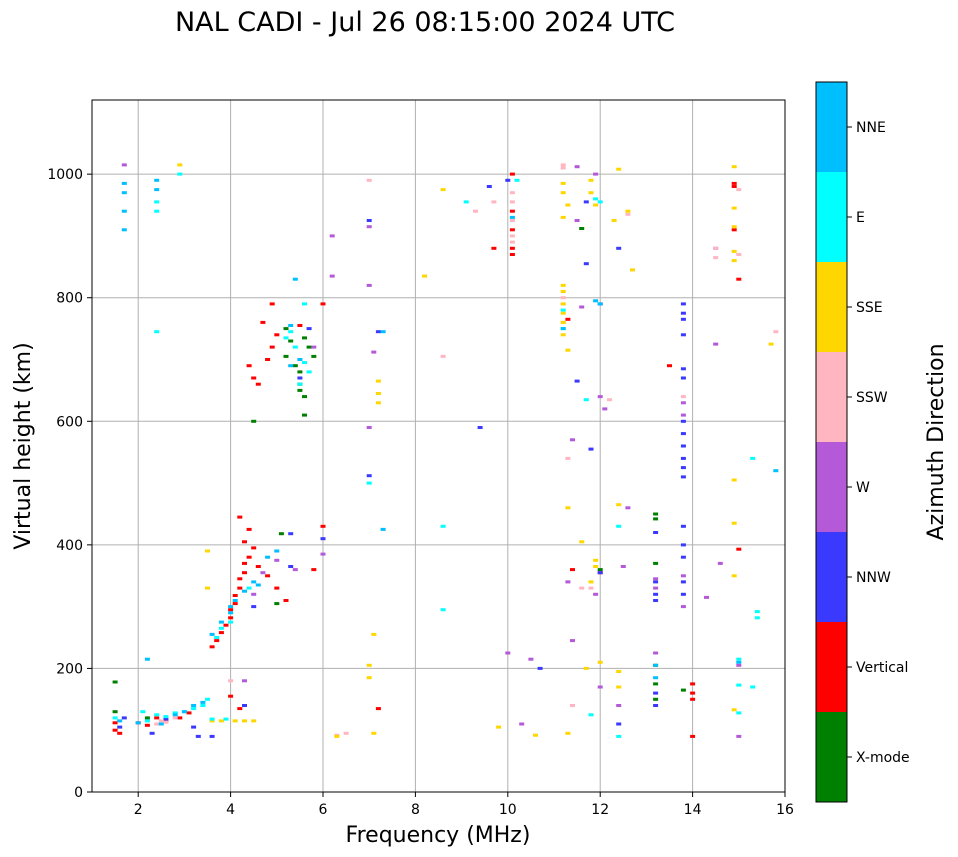 The height and width of the screenshot is (857, 958). I want to click on colorbar-label-nne: NNE, so click(871, 128).